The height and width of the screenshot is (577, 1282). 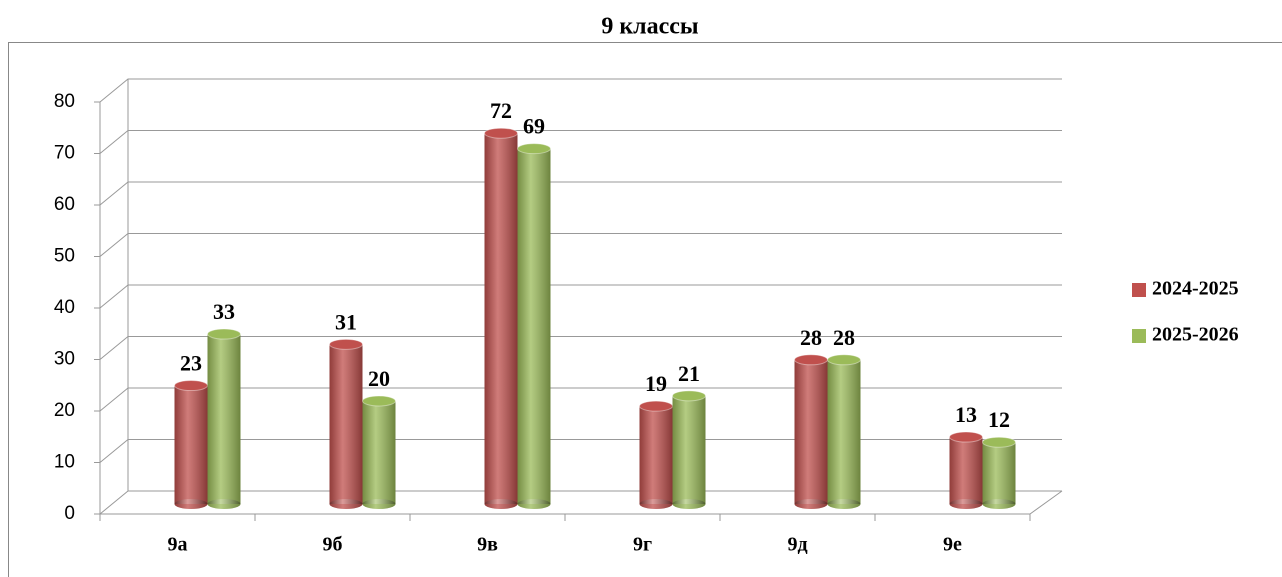 I want to click on x-tick-label: 9б, so click(x=333, y=545).